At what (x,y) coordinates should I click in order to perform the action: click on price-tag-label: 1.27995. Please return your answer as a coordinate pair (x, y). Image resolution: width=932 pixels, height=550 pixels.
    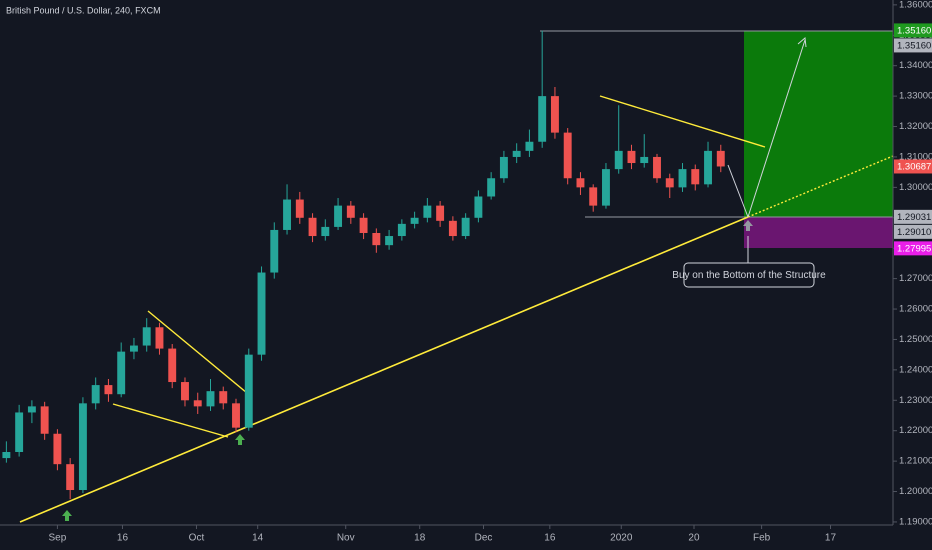
    Looking at the image, I should click on (914, 248).